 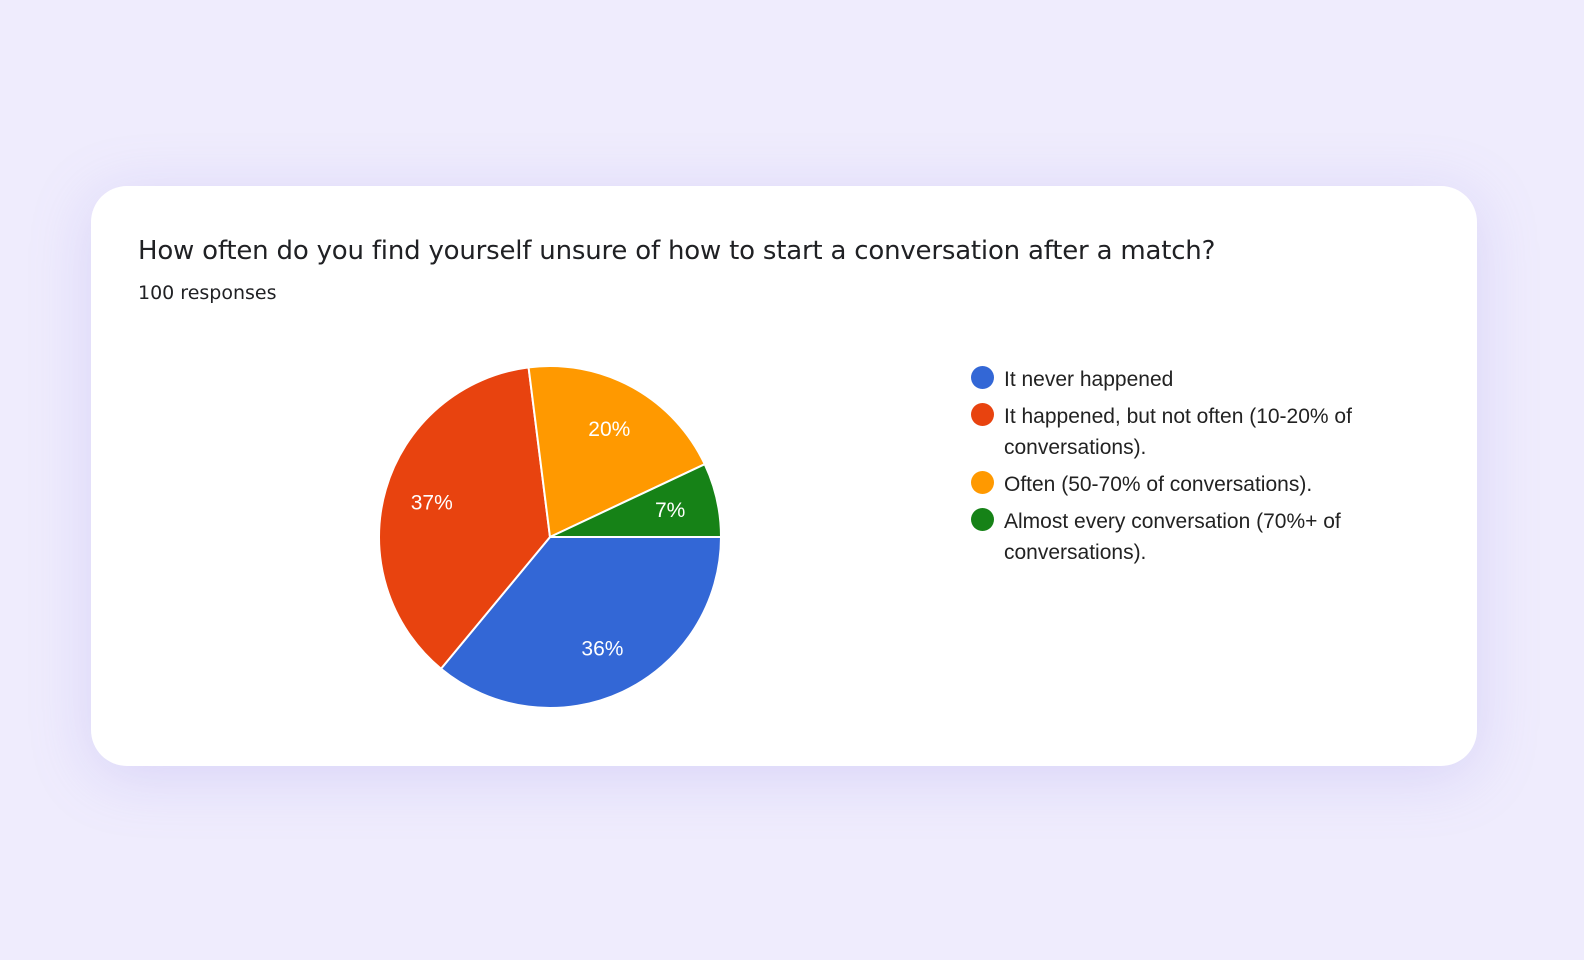 I want to click on slice-label: 36%, so click(x=602, y=648).